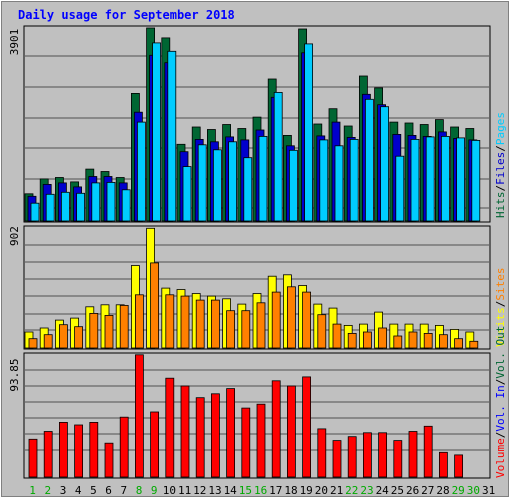 This screenshot has width=512, height=500. I want to click on x-tick-label: 26, so click(412, 490).